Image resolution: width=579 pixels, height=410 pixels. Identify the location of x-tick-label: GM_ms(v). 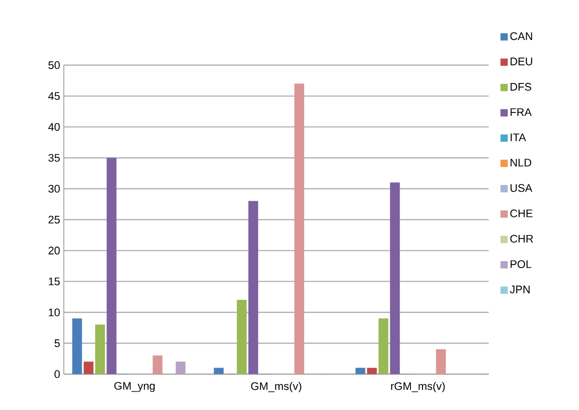
(276, 387).